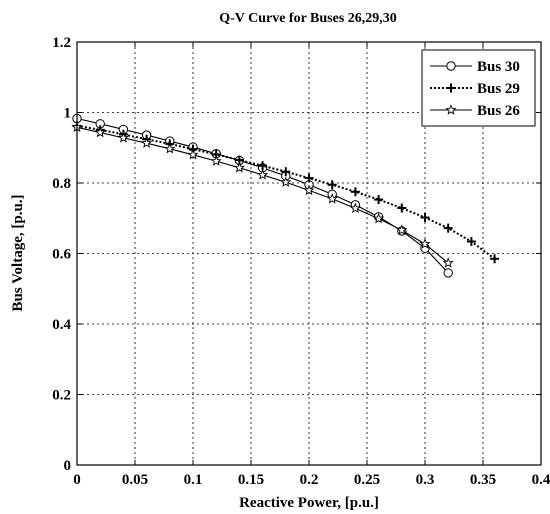 Image resolution: width=550 pixels, height=514 pixels. What do you see at coordinates (475, 67) in the screenshot?
I see `legend-entry: Bus 30` at bounding box center [475, 67].